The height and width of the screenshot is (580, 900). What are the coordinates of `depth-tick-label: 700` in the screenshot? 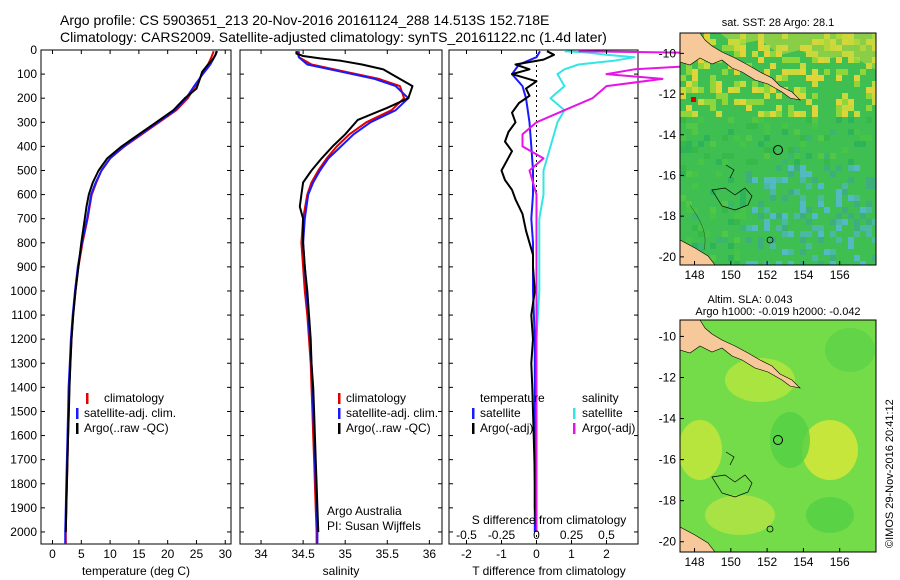 It's located at (27, 219).